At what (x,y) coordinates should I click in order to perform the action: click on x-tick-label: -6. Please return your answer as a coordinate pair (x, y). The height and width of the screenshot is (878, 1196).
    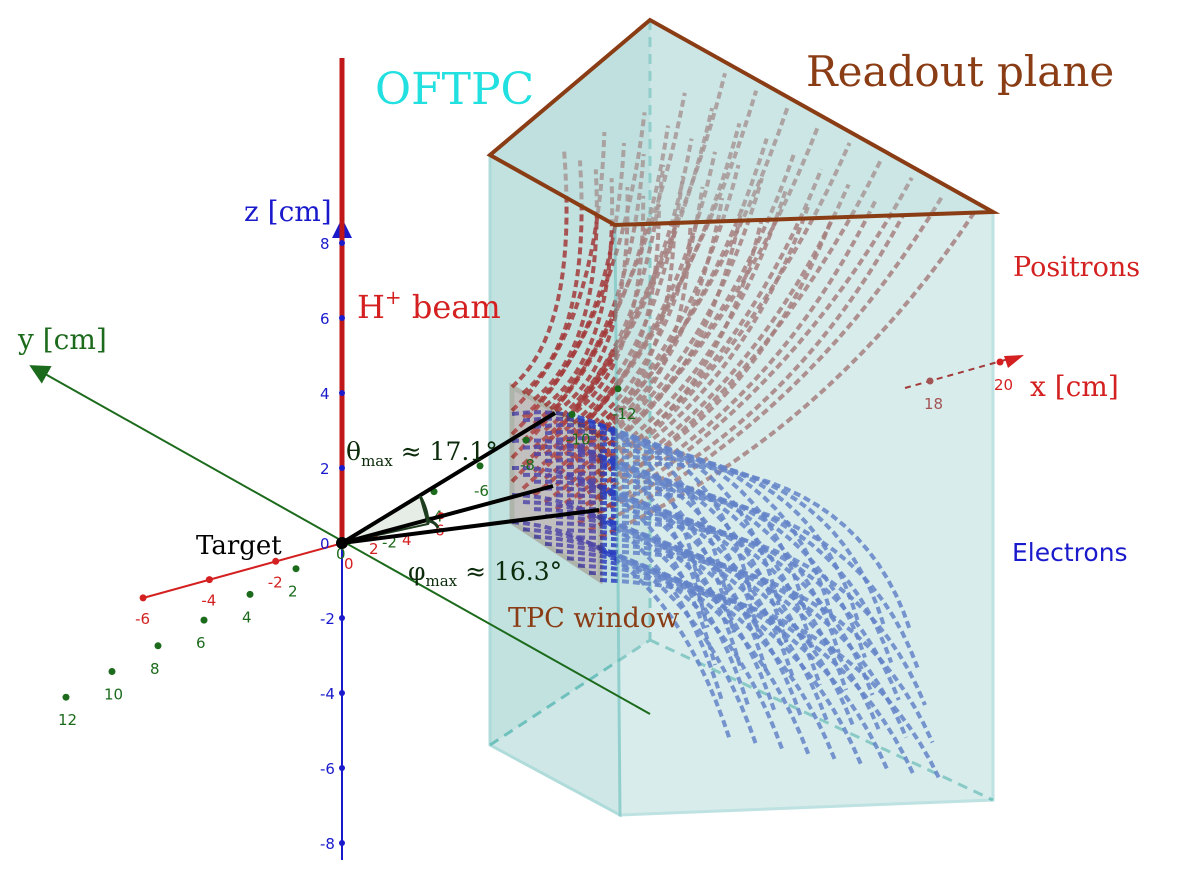
    Looking at the image, I should click on (142, 619).